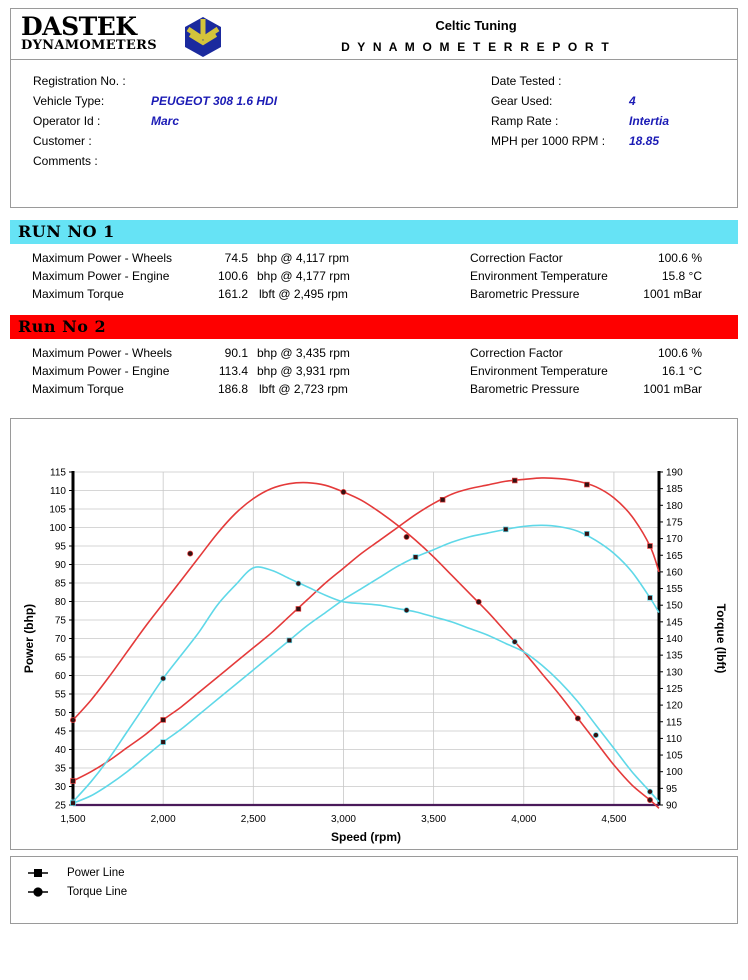  I want to click on registration-label: Registration No. :, so click(79, 81).